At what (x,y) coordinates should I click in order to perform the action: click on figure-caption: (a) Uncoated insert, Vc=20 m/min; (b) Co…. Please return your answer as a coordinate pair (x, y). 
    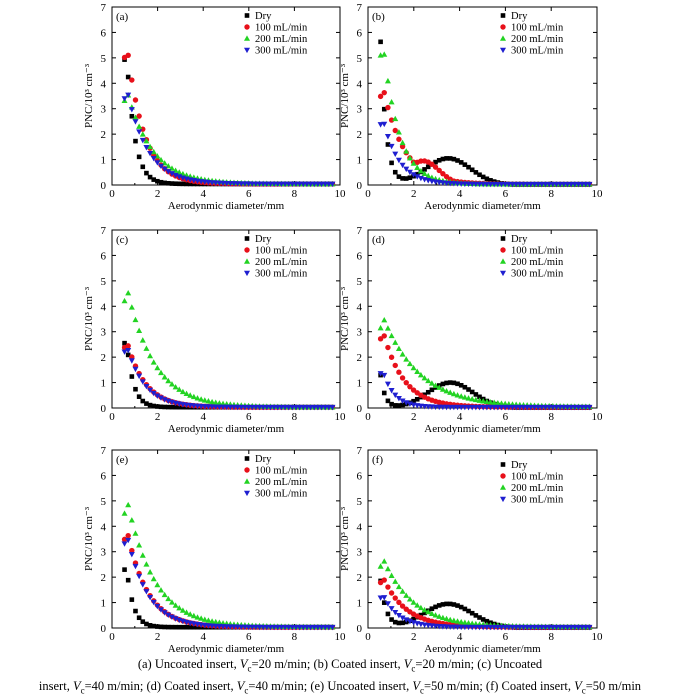
    Looking at the image, I should click on (340, 674).